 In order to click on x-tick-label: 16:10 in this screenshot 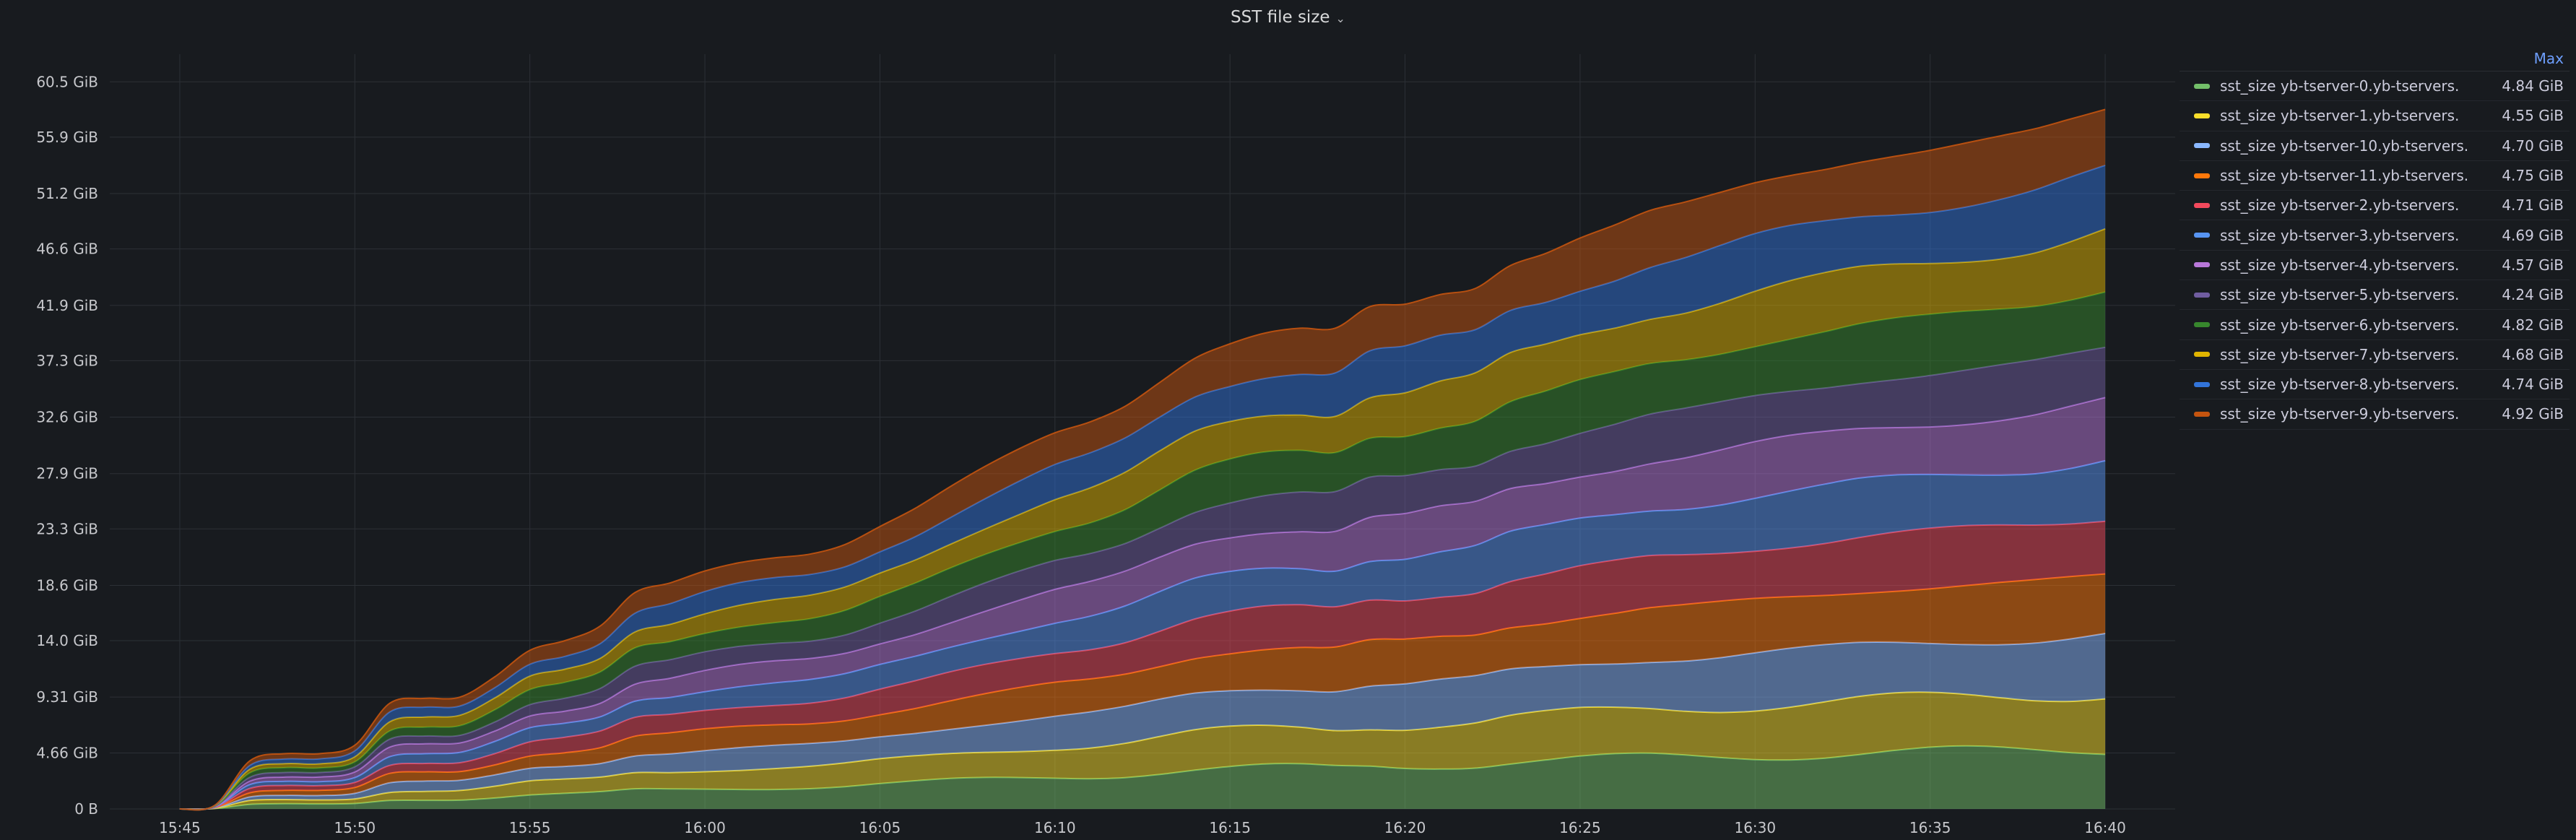, I will do `click(1055, 827)`.